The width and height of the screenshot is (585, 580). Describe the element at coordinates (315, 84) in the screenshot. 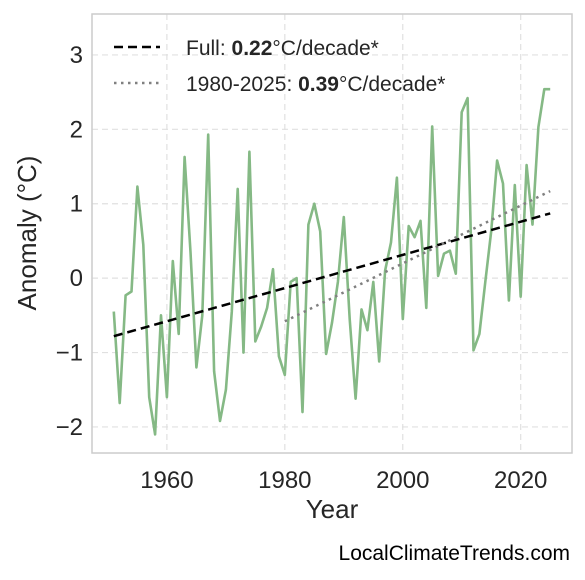

I see `legend-label-1980-2025: 1980-2025: 0.39°C/decade*` at that location.